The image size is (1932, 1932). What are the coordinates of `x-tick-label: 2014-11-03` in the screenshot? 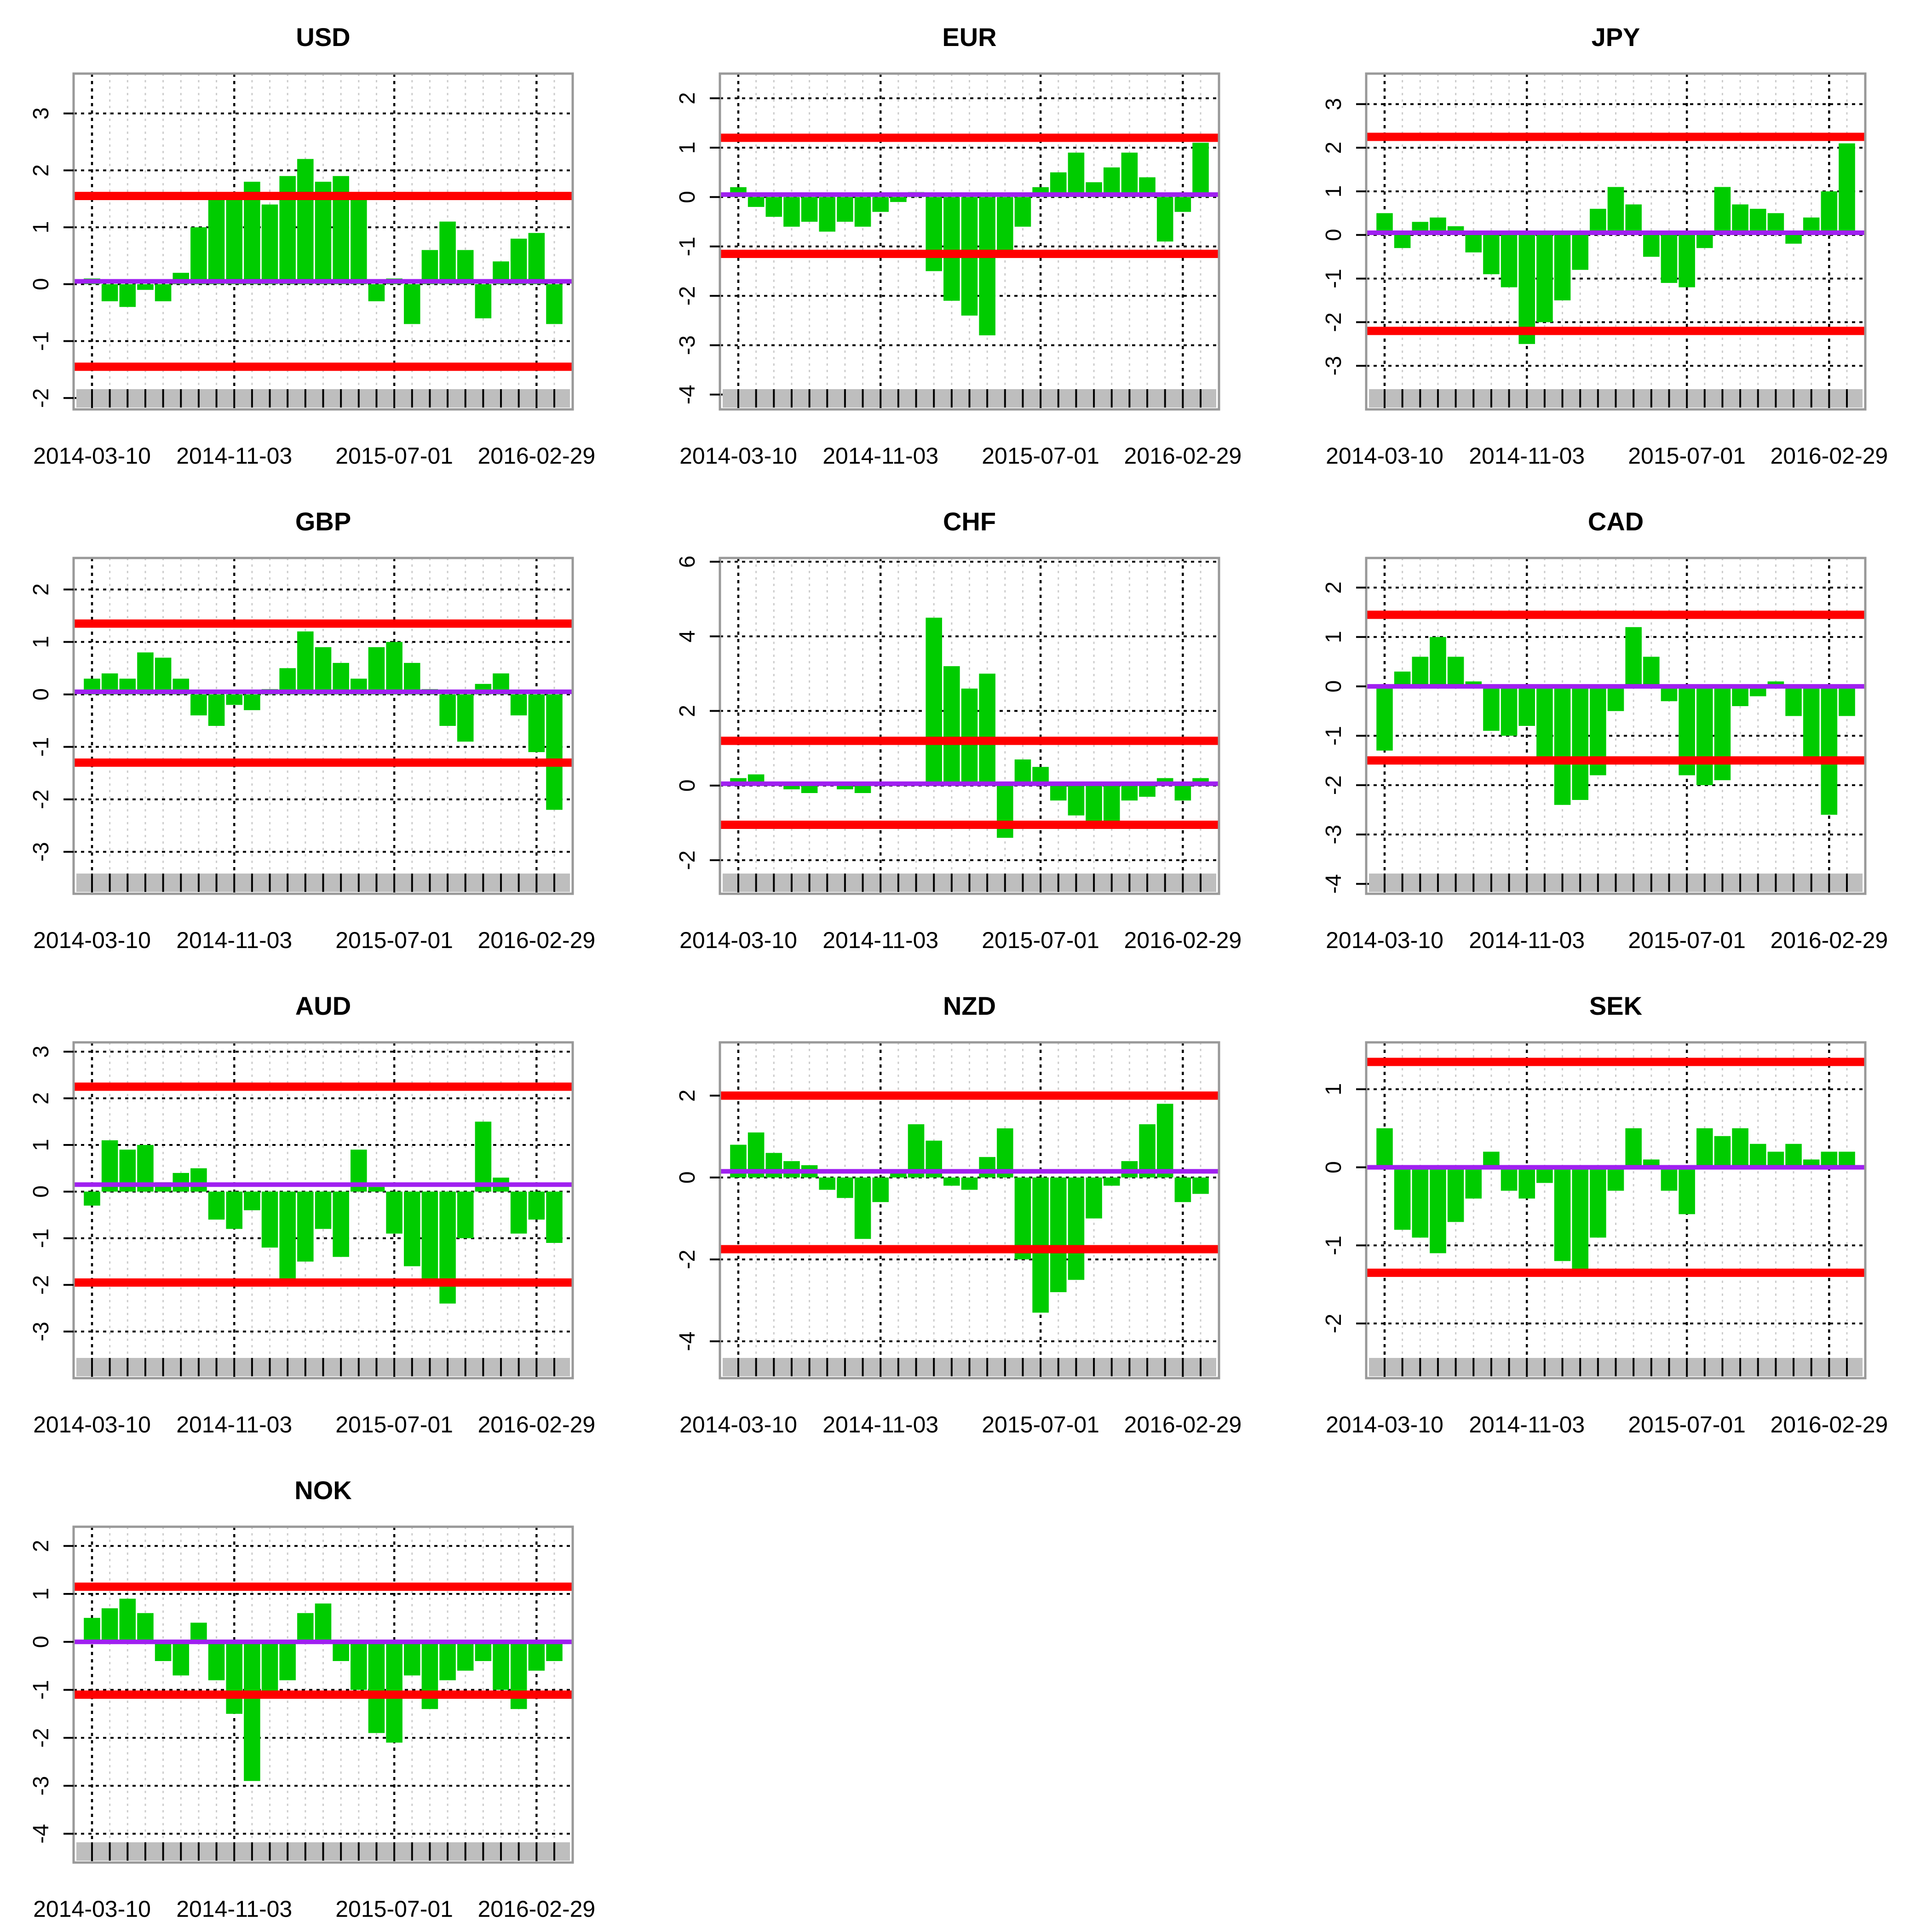 It's located at (880, 940).